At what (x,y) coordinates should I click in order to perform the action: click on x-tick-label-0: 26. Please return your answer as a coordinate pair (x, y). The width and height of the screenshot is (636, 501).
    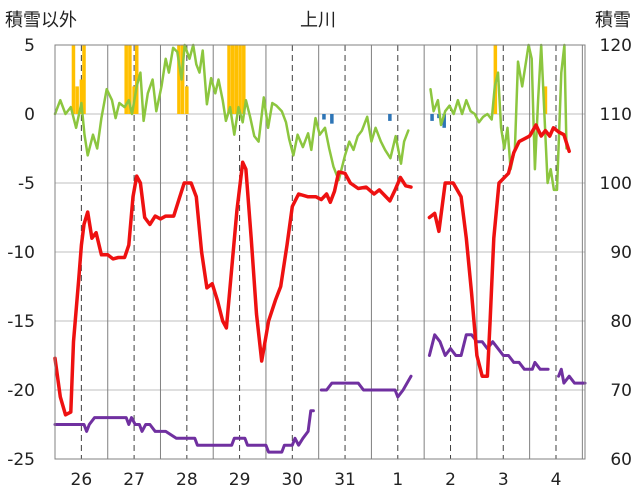
    Looking at the image, I should click on (82, 480).